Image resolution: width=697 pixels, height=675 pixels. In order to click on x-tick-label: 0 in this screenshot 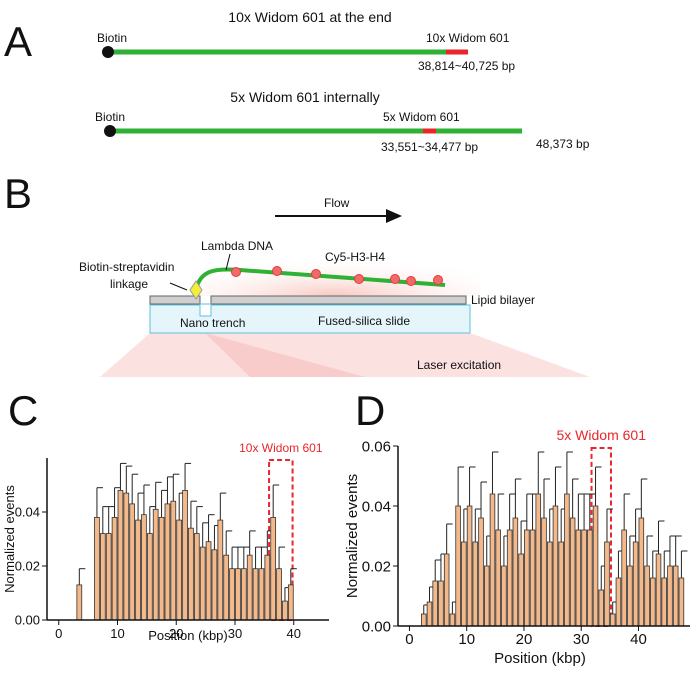, I will do `click(409, 639)`.